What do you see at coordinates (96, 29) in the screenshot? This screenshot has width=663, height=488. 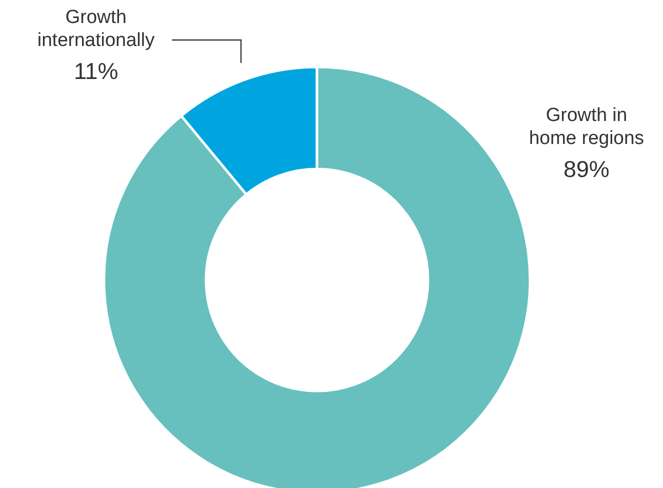 I see `slice-label: Growth internationally` at bounding box center [96, 29].